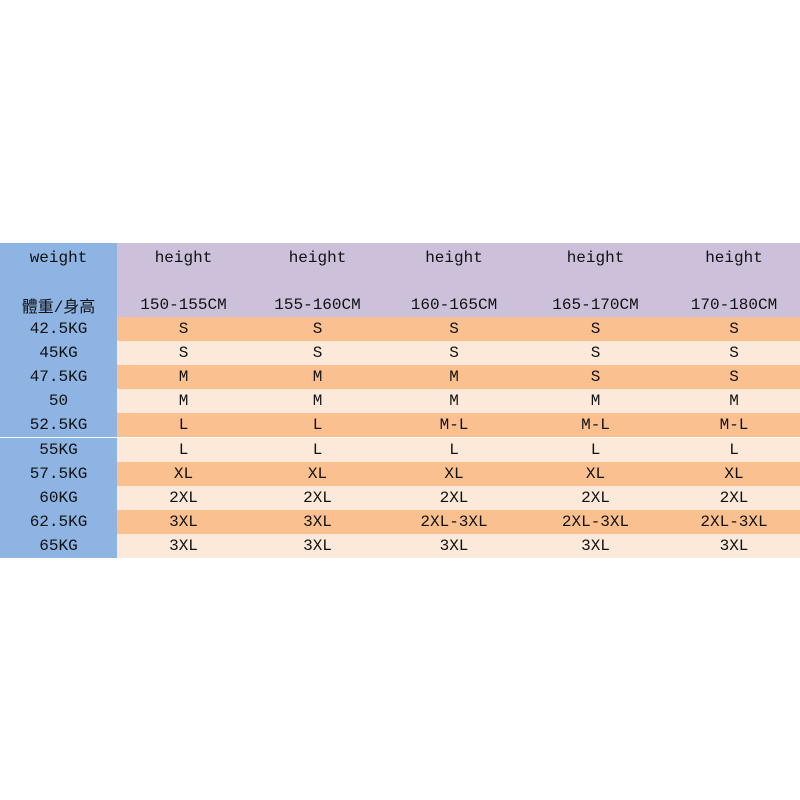 This screenshot has width=800, height=800. I want to click on weight-cell: 52.5KG, so click(58, 425).